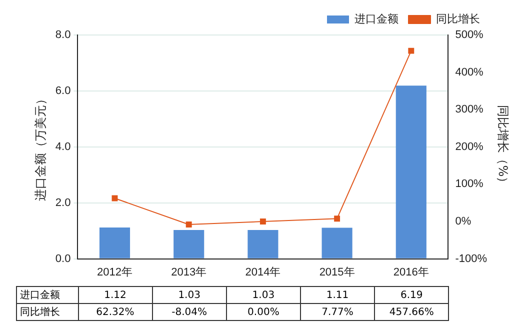 The height and width of the screenshot is (330, 520). What do you see at coordinates (40, 312) in the screenshot?
I see `text: 同比增长` at bounding box center [40, 312].